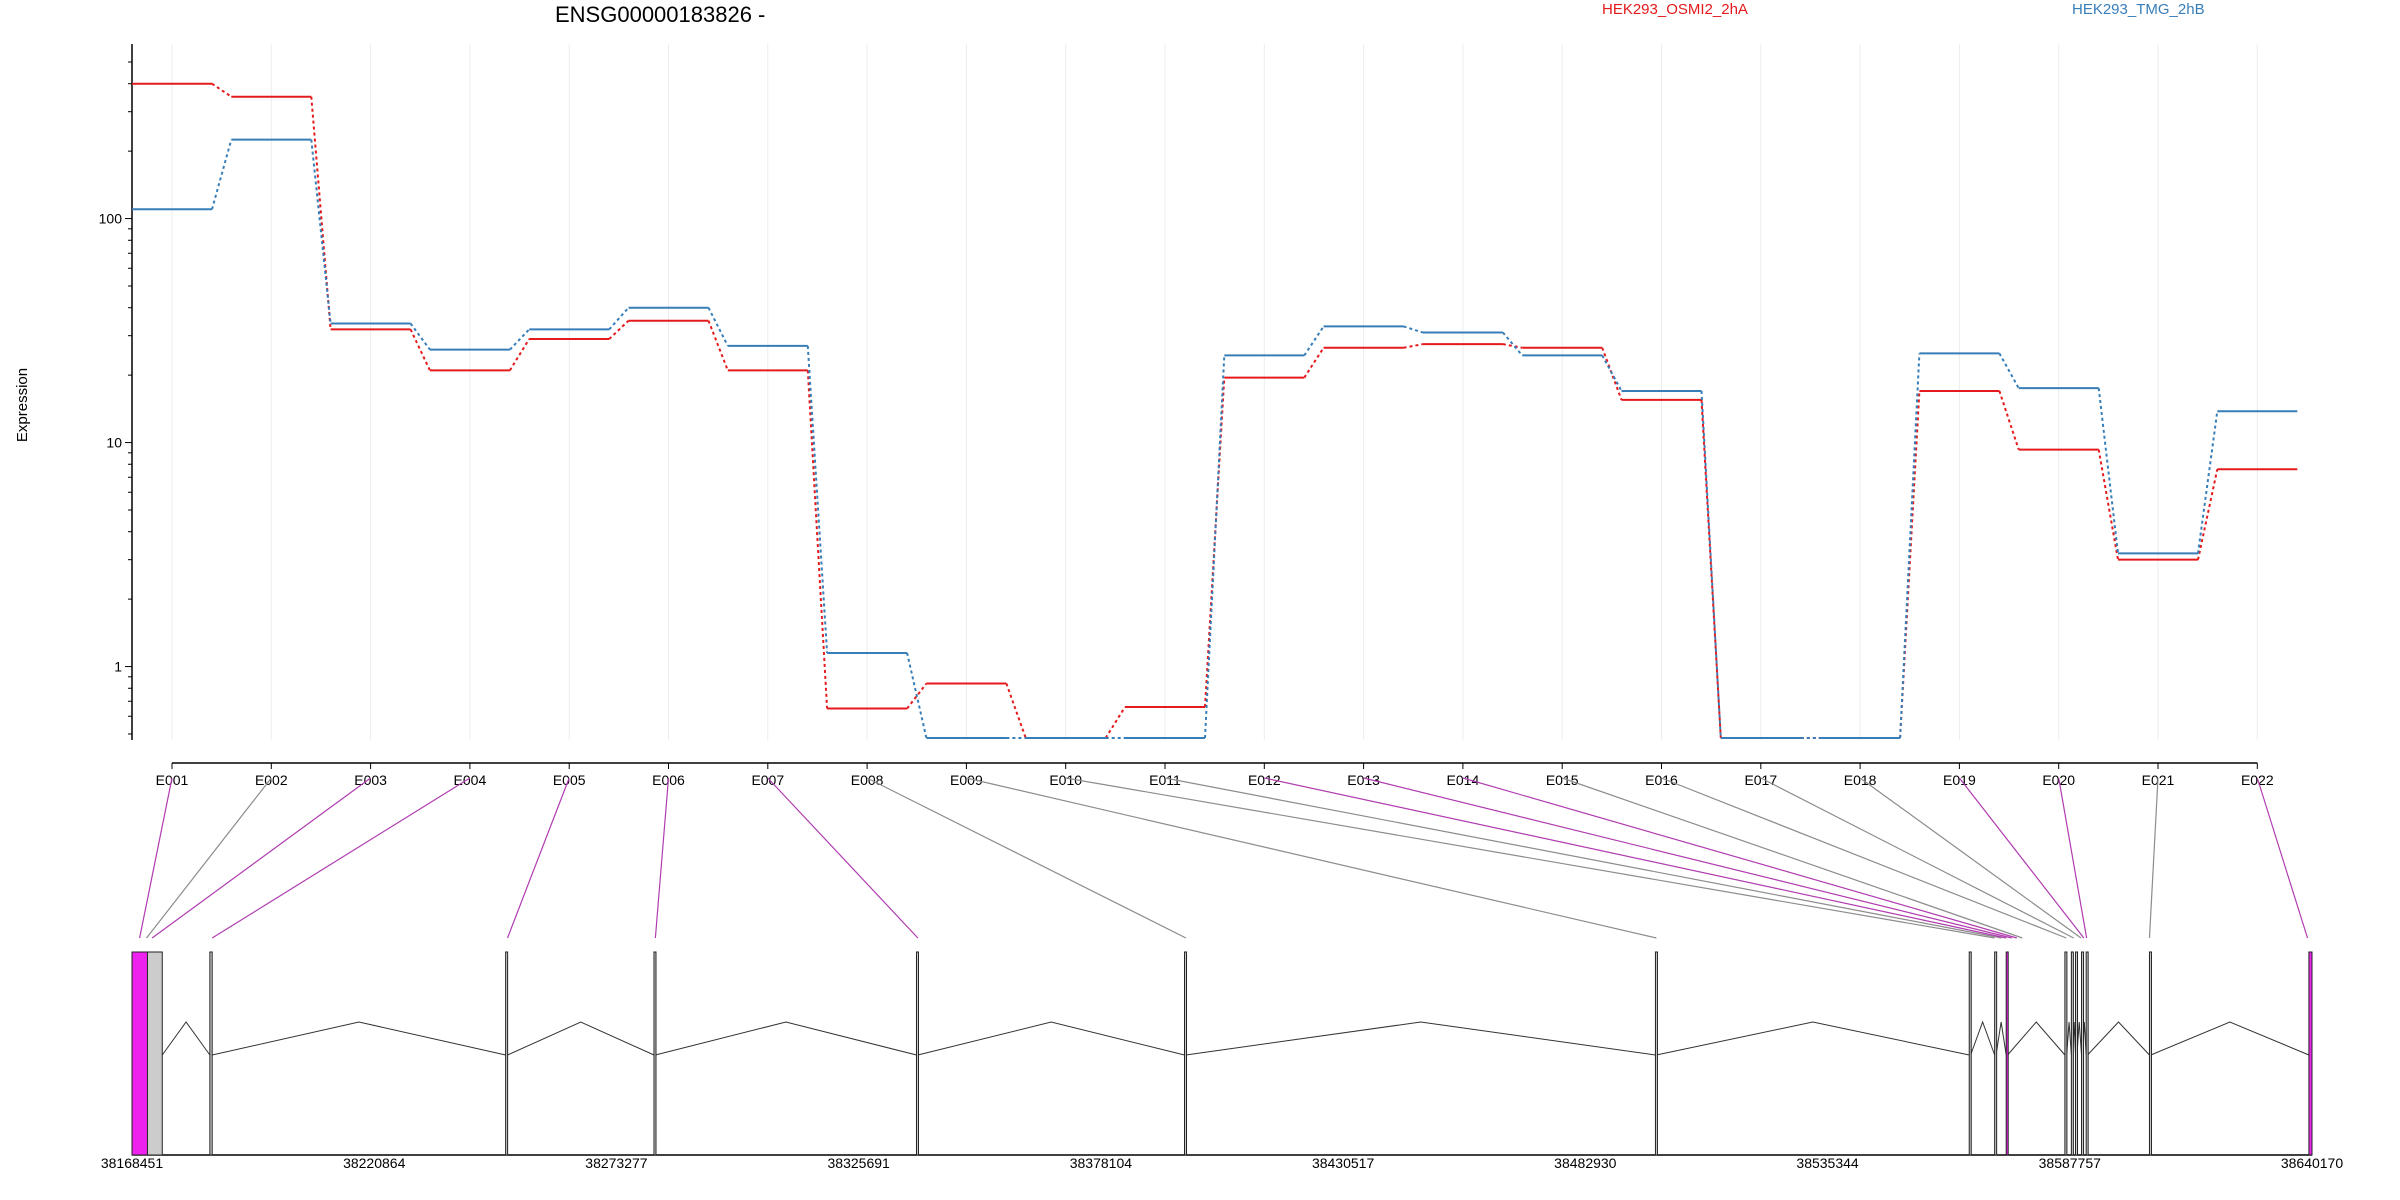 The image size is (2400, 1200). I want to click on x-tick-label: E013, so click(1363, 780).